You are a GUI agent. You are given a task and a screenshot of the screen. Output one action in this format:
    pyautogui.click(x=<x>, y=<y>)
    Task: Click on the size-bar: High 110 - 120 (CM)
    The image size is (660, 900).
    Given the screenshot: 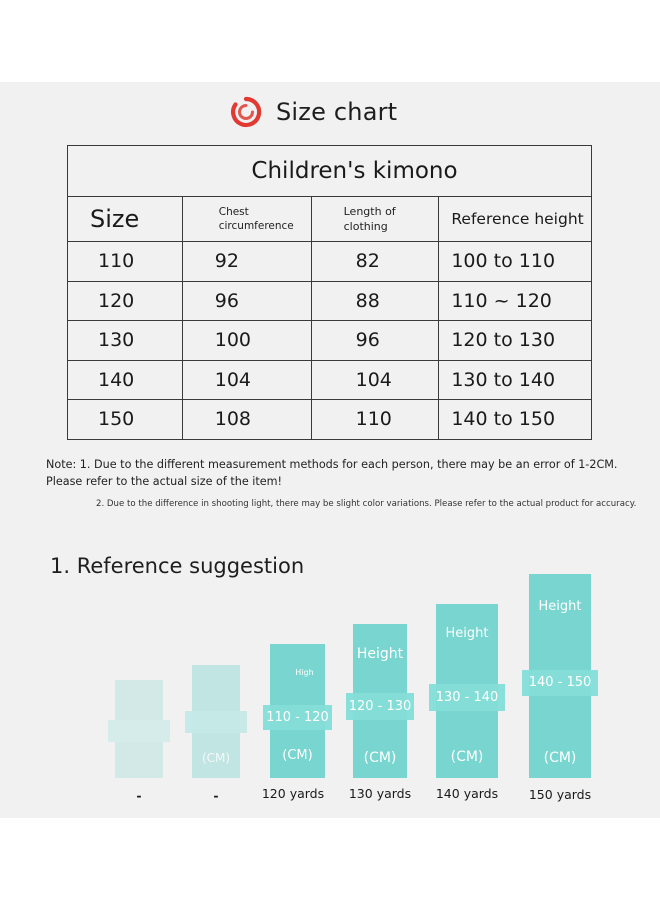 What is the action you would take?
    pyautogui.click(x=297, y=711)
    